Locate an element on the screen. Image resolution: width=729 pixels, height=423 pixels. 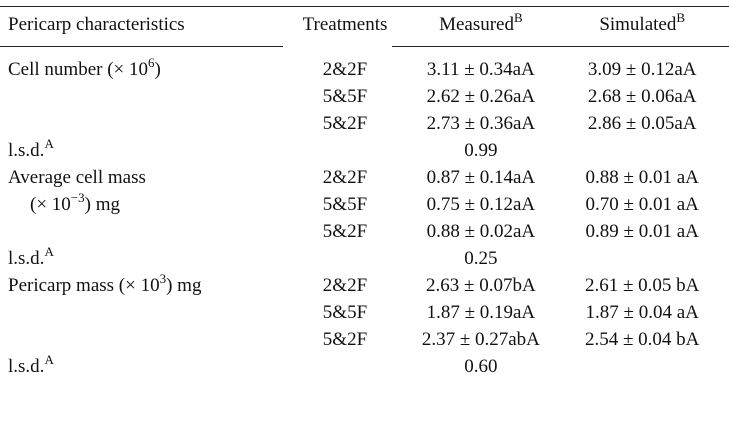
simulated-cell: 2.61 ± 0.05 bA is located at coordinates (642, 285).